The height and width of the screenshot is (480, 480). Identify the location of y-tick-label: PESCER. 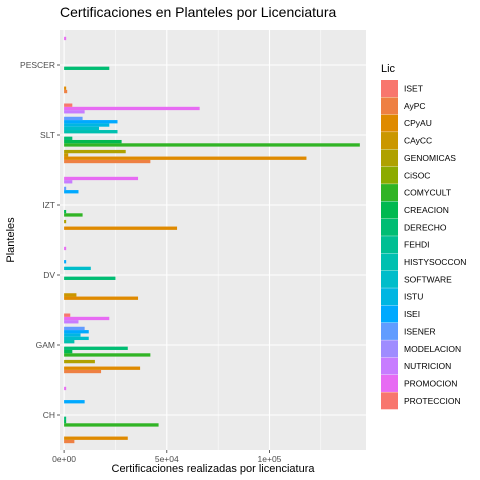
(37, 65).